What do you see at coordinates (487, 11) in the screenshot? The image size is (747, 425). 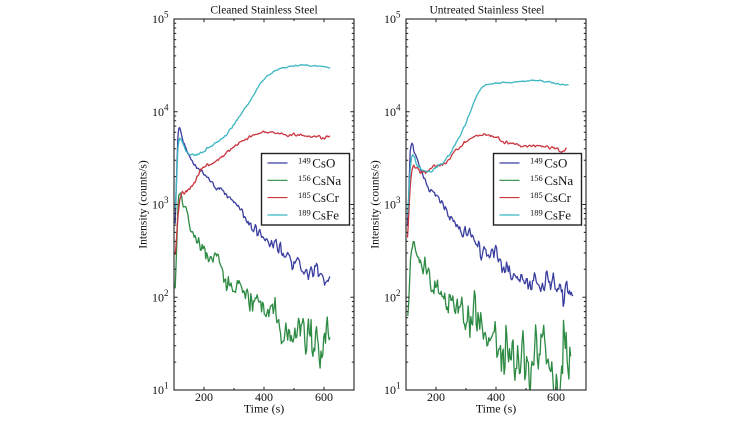 I see `svg-text: Untreated Stainless Steel` at bounding box center [487, 11].